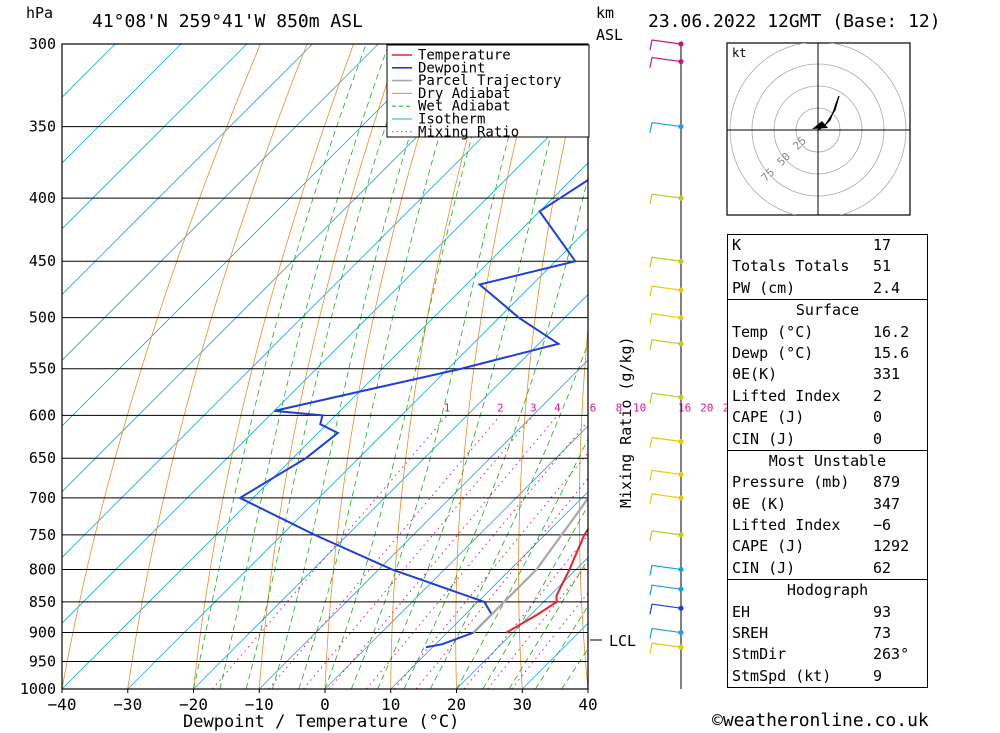 The width and height of the screenshot is (1000, 733). What do you see at coordinates (827, 633) in the screenshot?
I see `table-row: SREH 73` at bounding box center [827, 633].